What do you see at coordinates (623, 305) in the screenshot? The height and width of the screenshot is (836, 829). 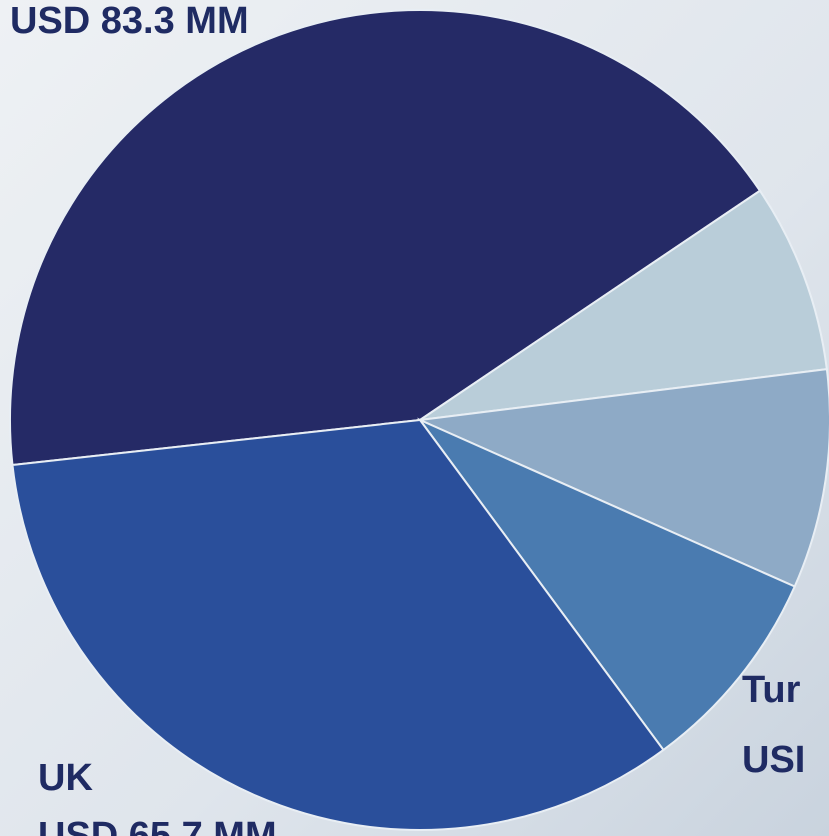 I see `pie-slice` at bounding box center [623, 305].